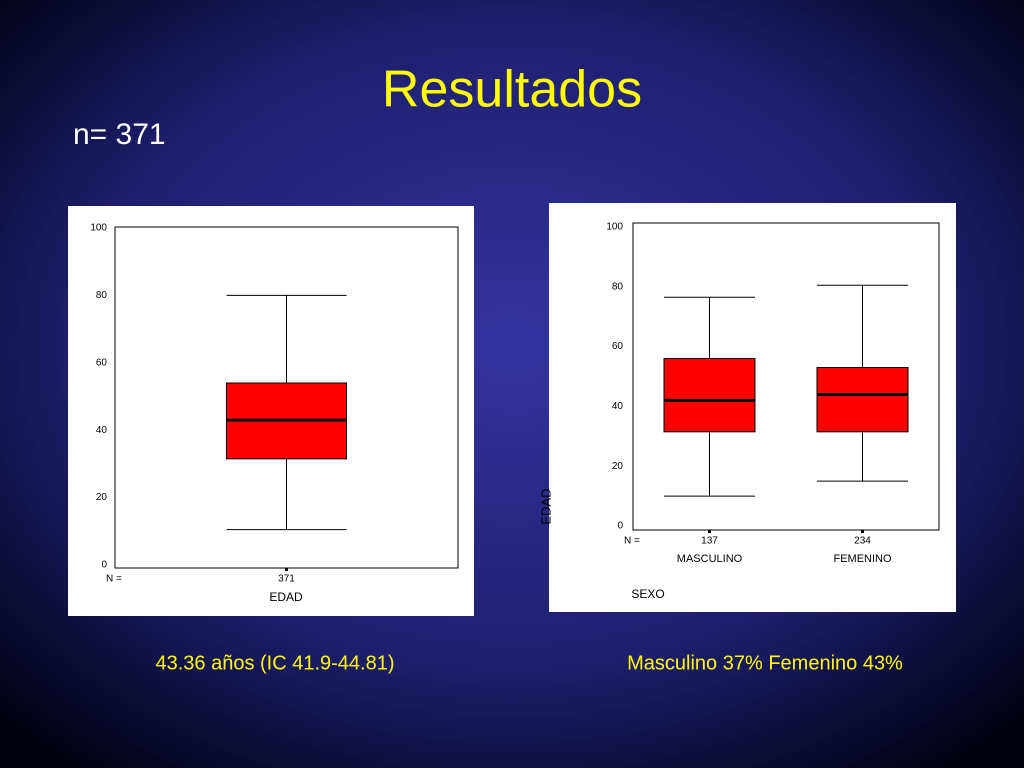 Image resolution: width=1024 pixels, height=773 pixels. Describe the element at coordinates (862, 559) in the screenshot. I see `x-tick-label: FEMENINO` at that location.